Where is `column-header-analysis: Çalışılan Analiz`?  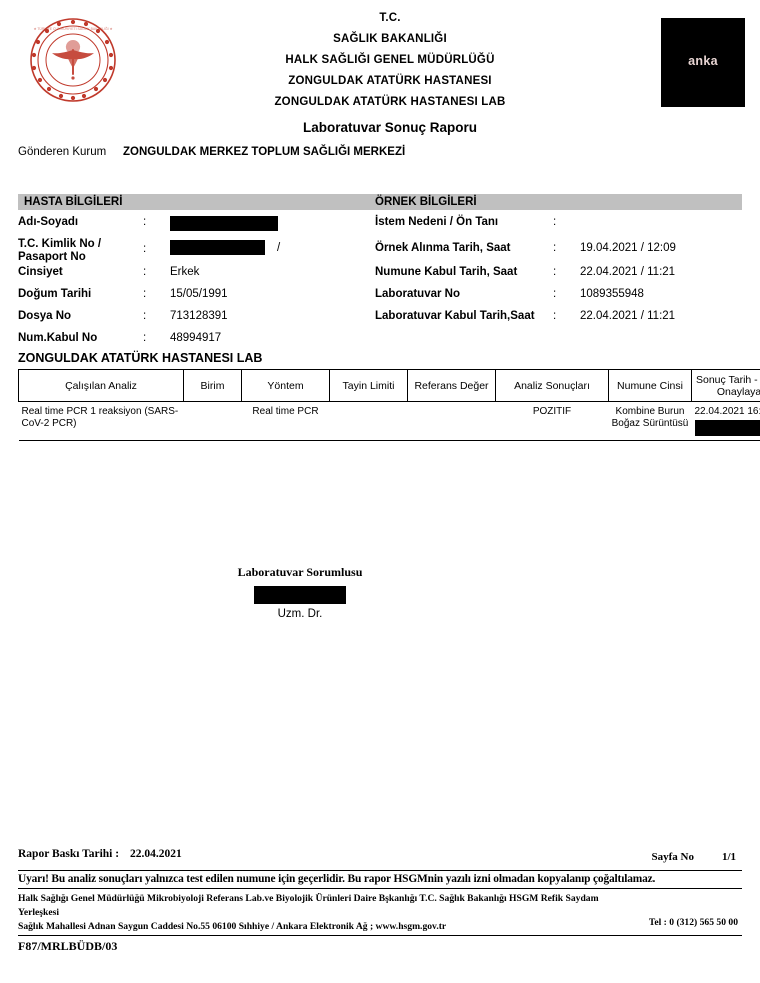 column-header-analysis: Çalışılan Analiz is located at coordinates (101, 385).